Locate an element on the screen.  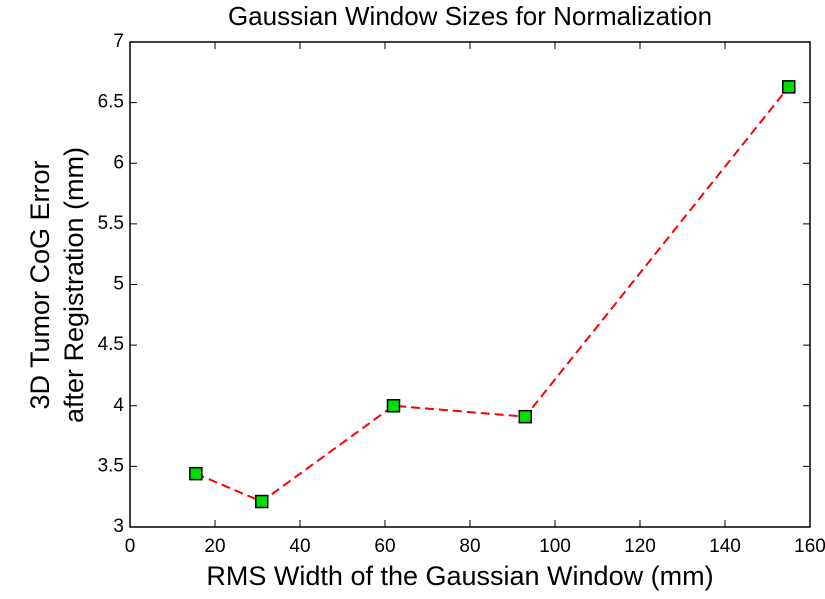
y-tick-label: 5 is located at coordinates (118, 284).